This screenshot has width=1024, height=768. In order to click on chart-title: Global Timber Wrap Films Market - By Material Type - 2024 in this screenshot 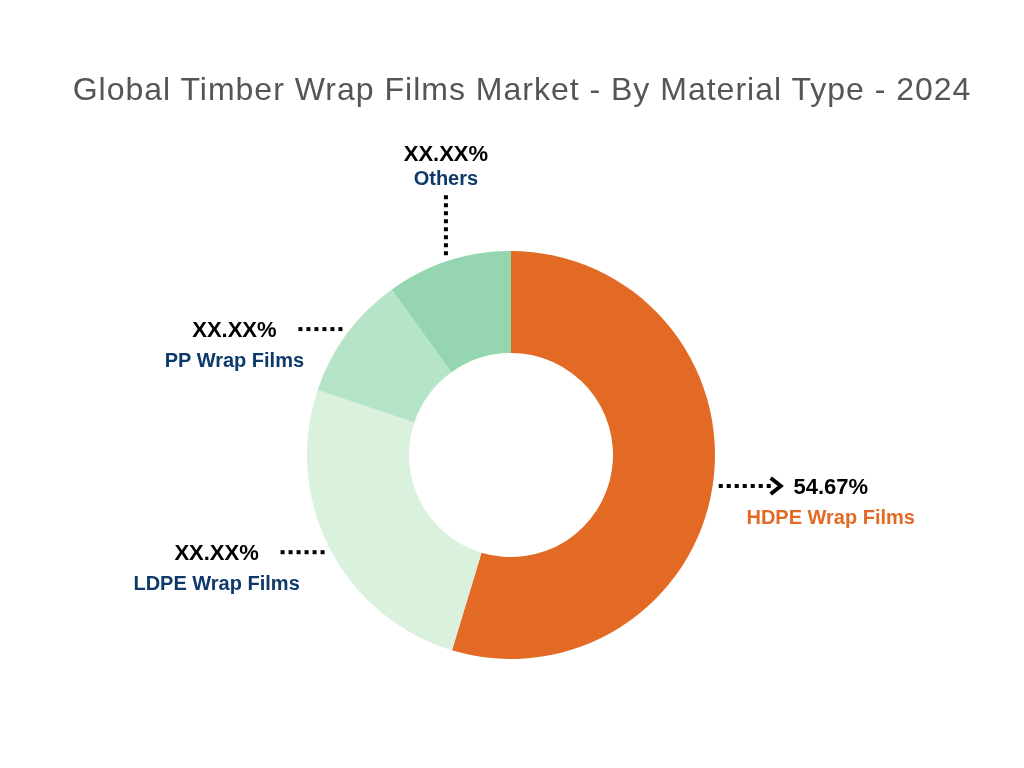, I will do `click(522, 89)`.